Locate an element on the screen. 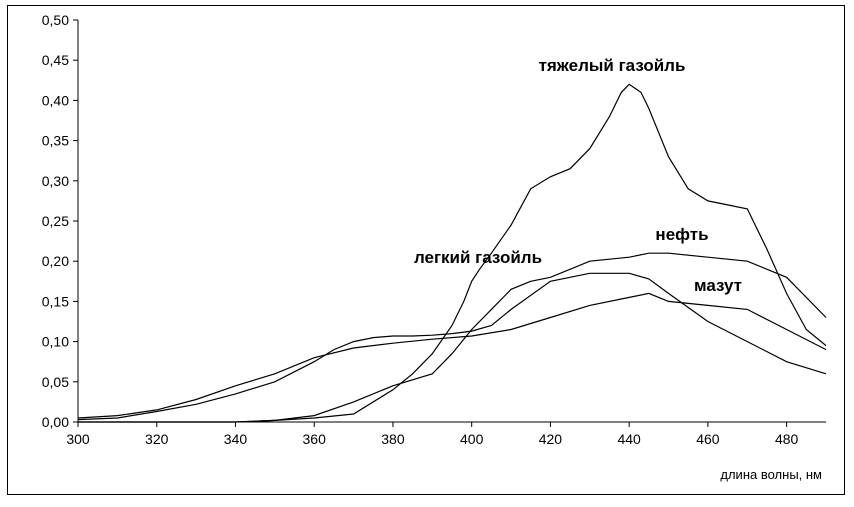  y-tick-label: 0,20 is located at coordinates (55, 261).